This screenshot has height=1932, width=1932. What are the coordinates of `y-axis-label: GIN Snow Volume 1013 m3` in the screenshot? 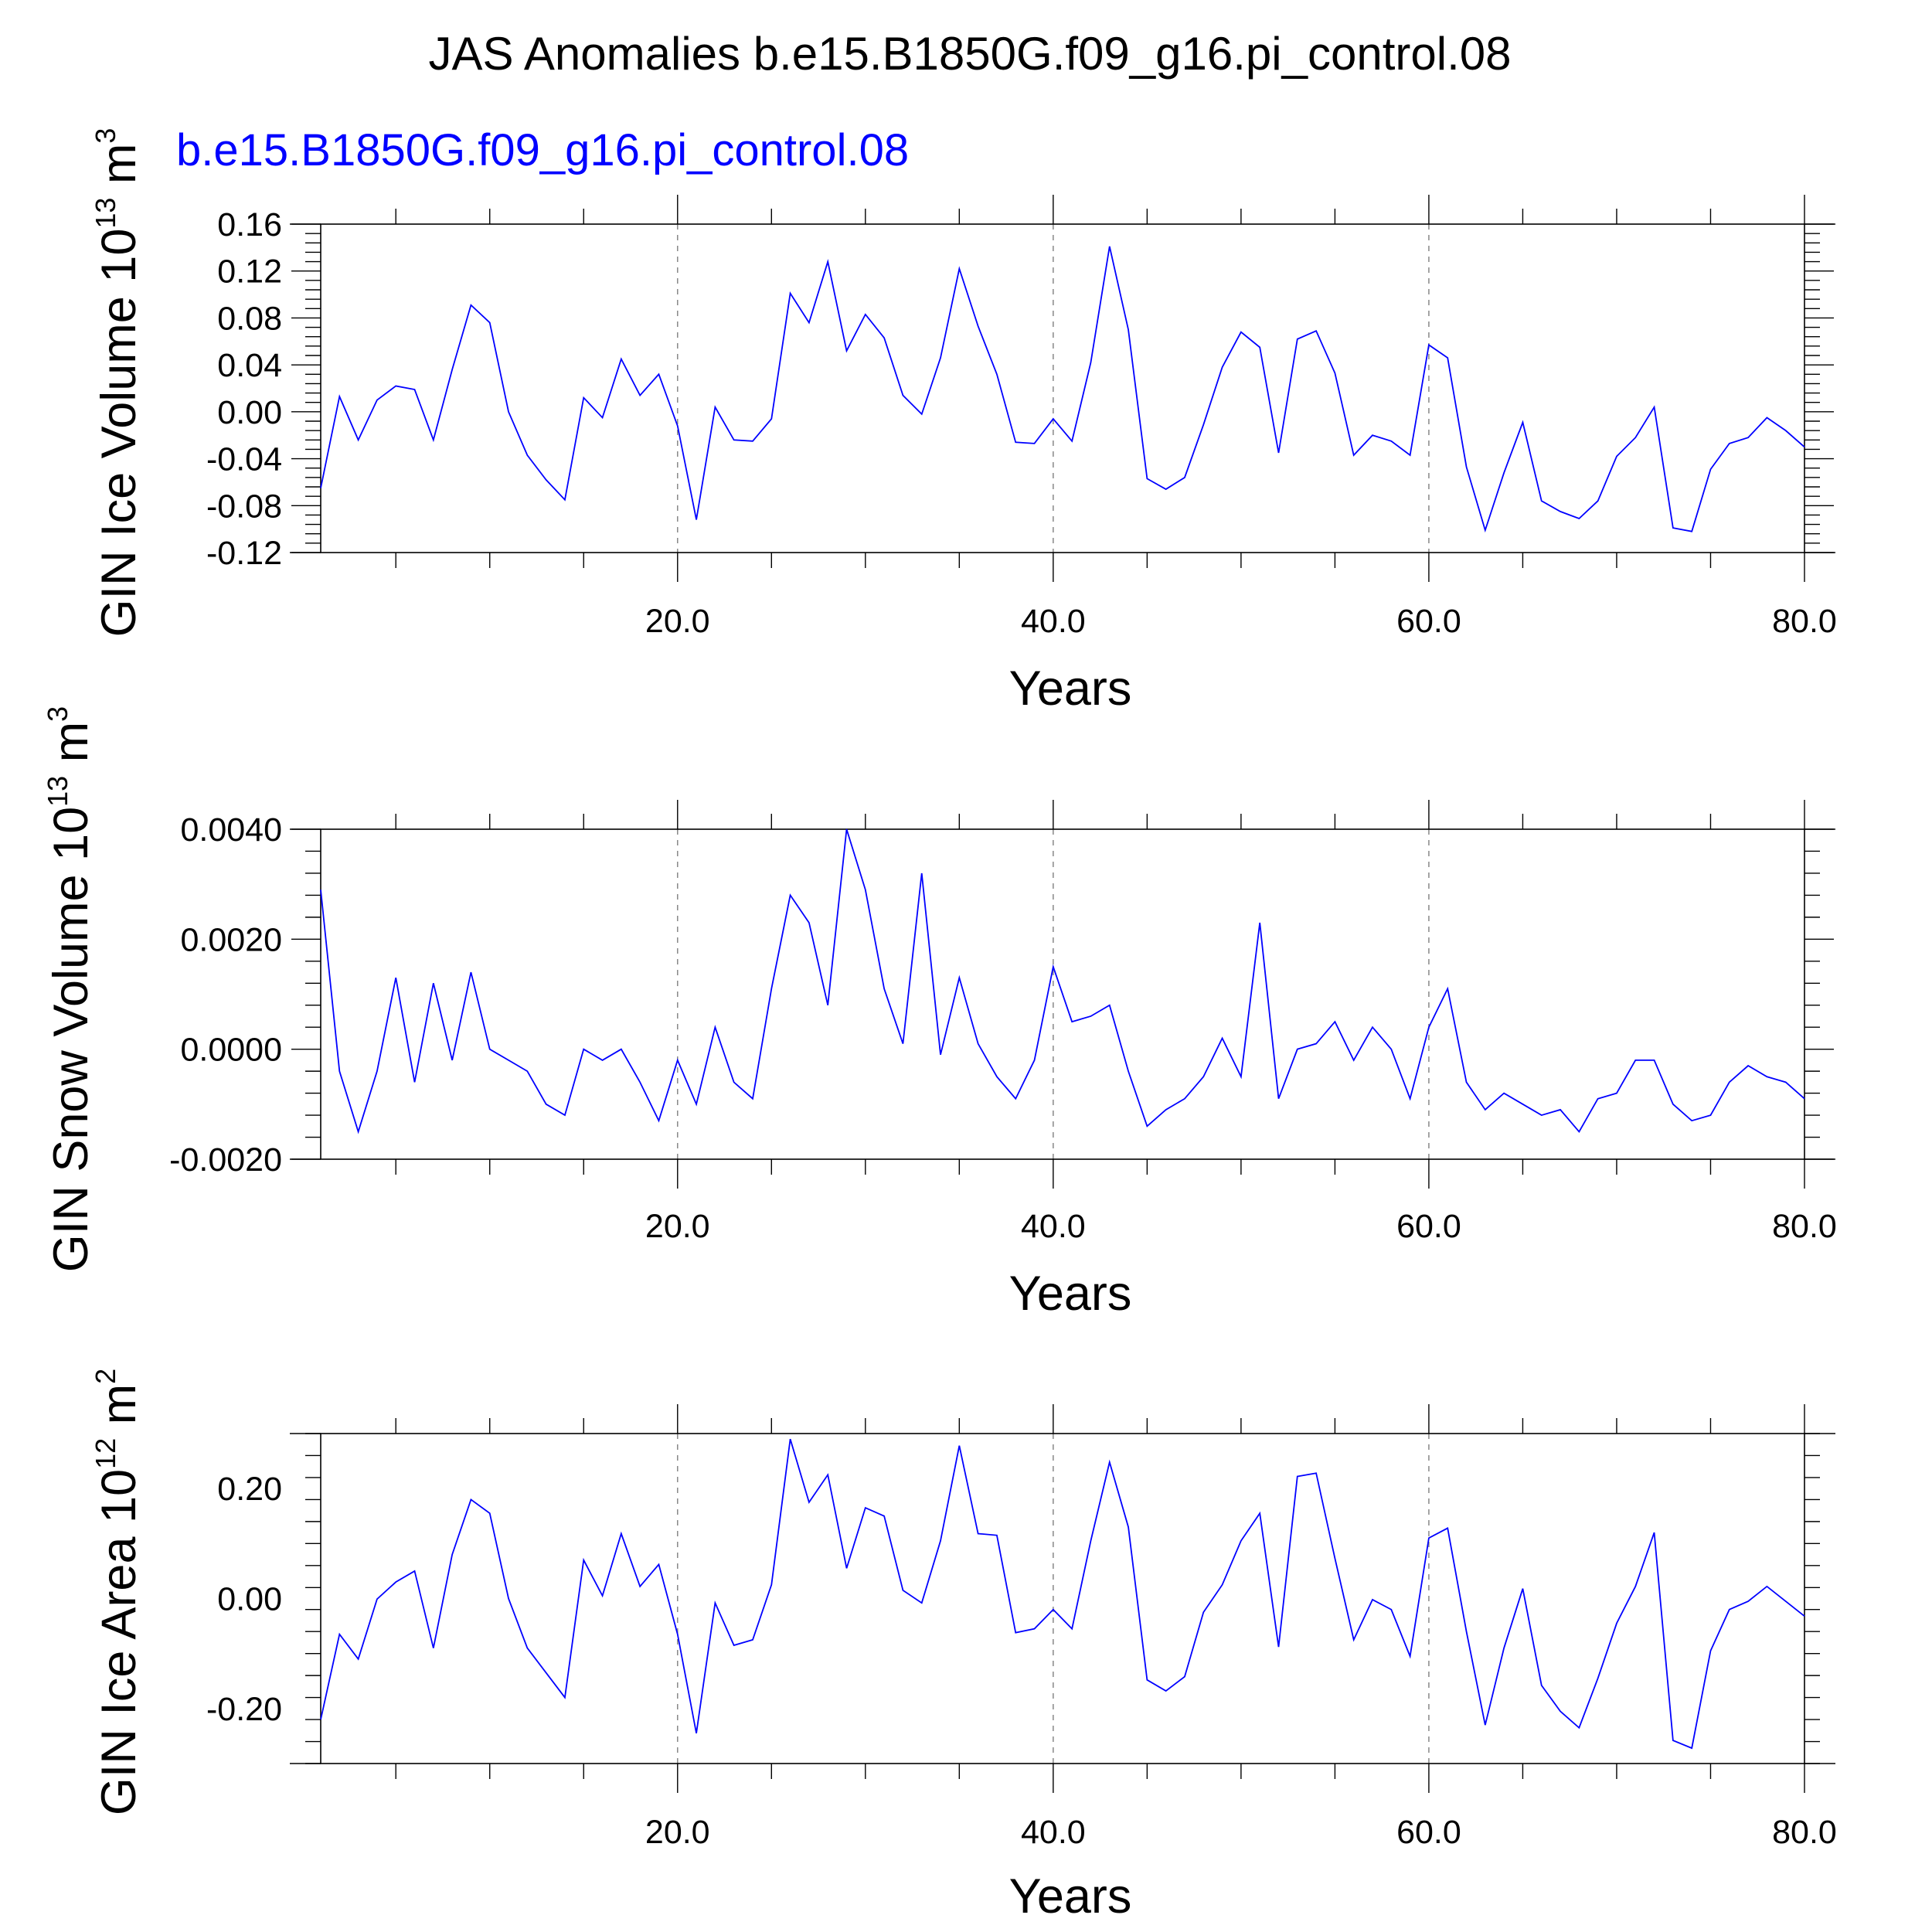 It's located at (70, 989).